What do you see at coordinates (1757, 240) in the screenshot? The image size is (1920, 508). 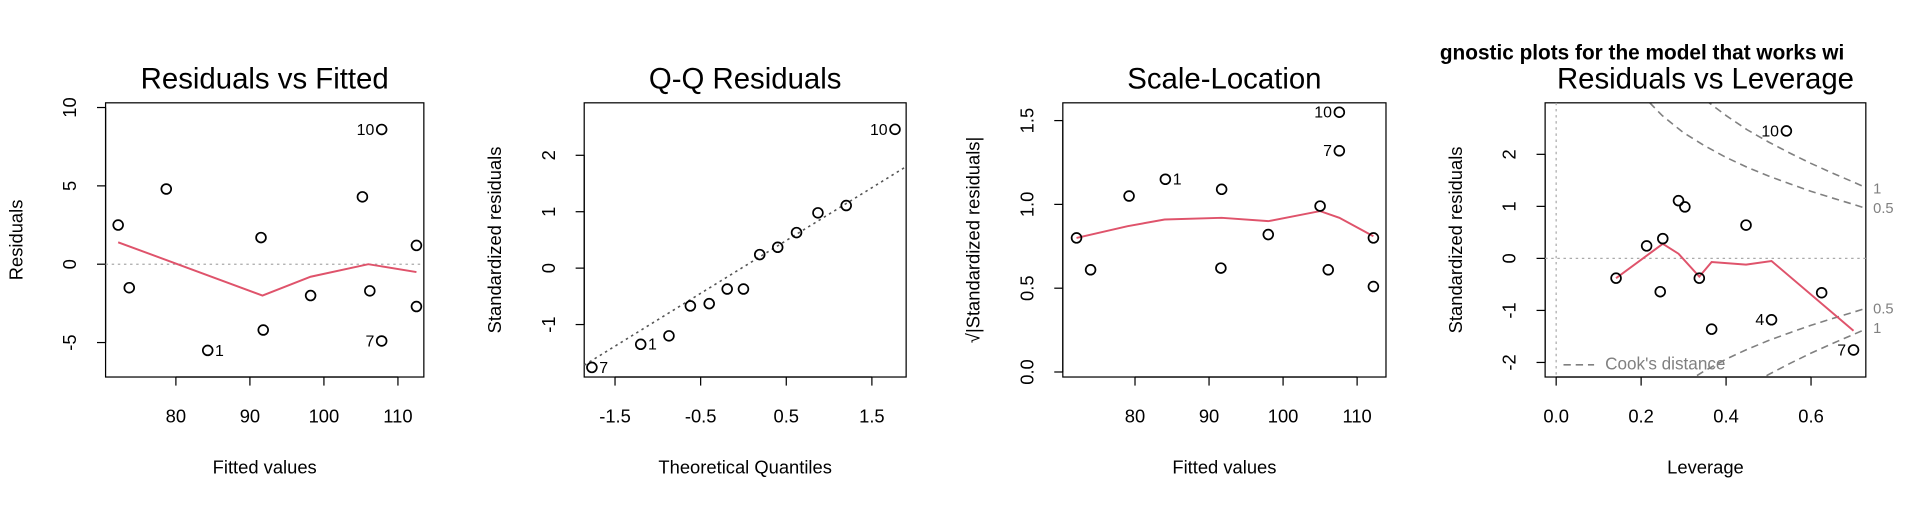 I see `cook-contours` at bounding box center [1757, 240].